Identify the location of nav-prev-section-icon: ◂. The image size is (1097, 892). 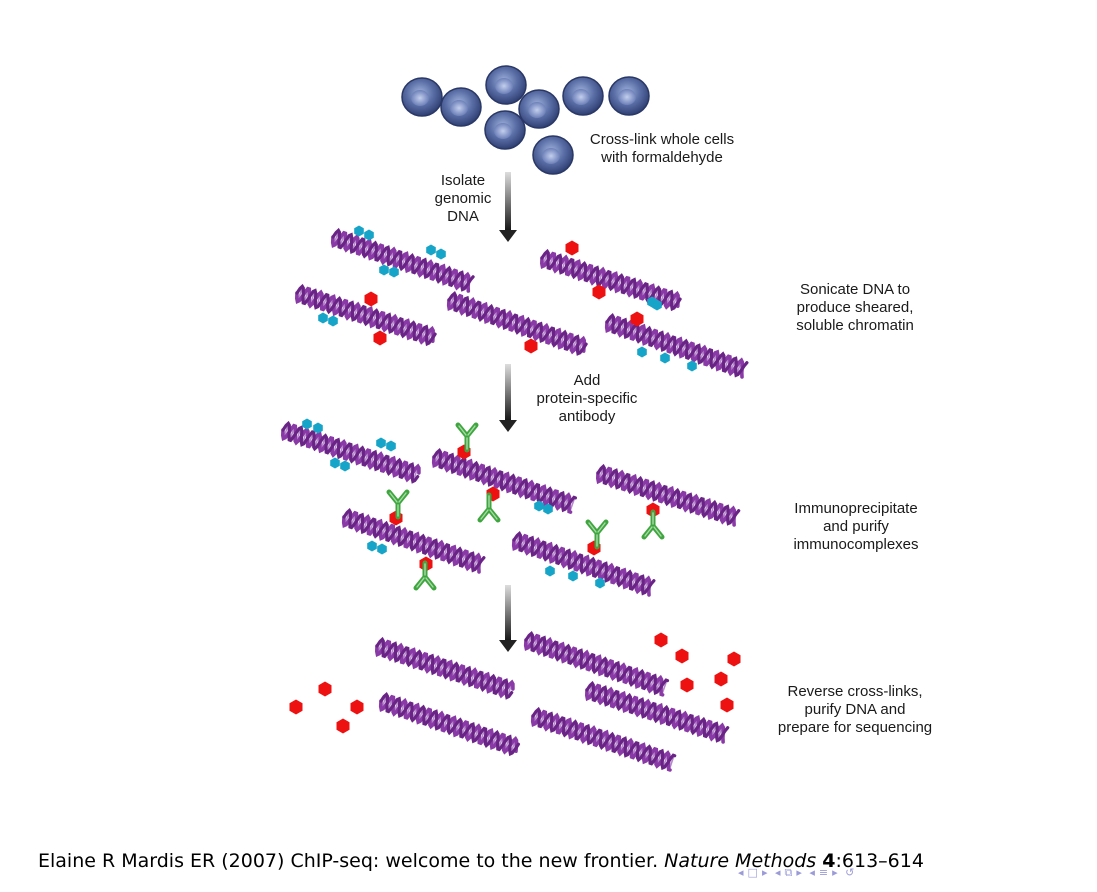
(812, 872).